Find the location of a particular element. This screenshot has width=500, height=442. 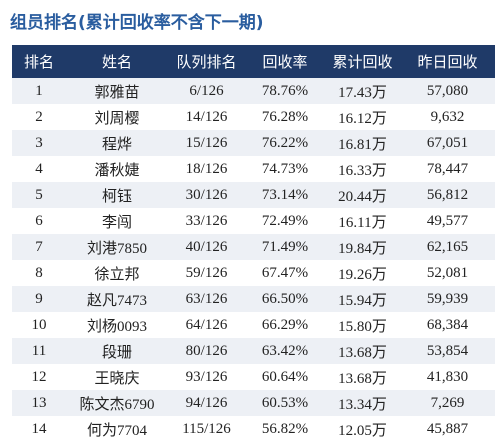

table-cell: 20.44万 is located at coordinates (362, 195).